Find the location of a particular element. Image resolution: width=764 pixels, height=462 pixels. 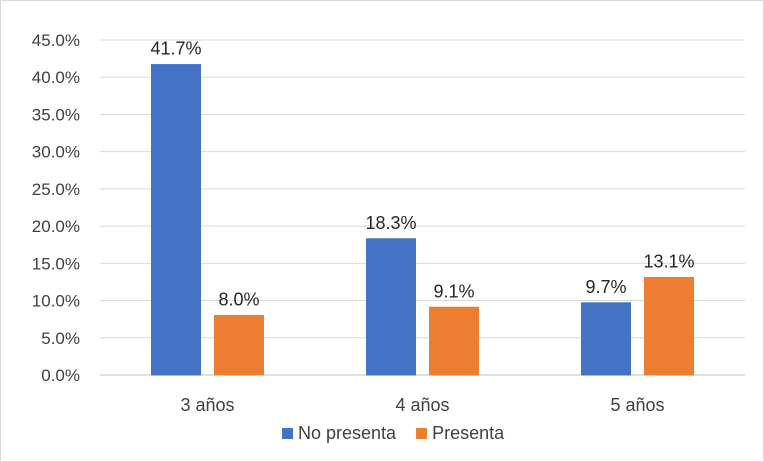

legend-label: No presenta is located at coordinates (347, 433).